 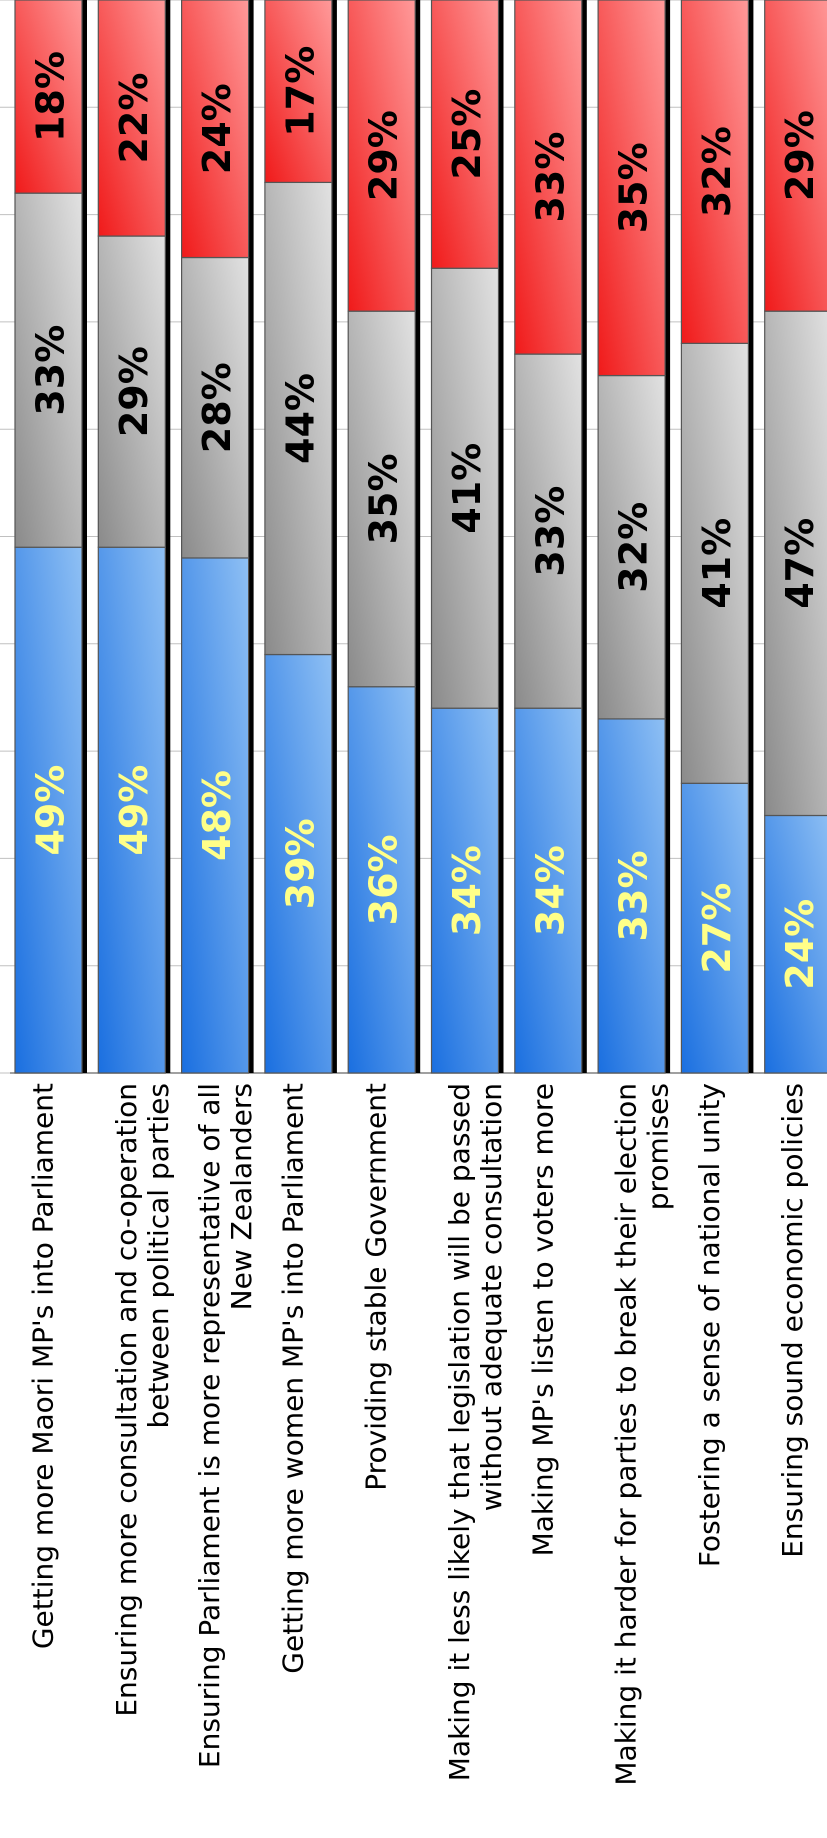 What do you see at coordinates (158, 1255) in the screenshot?
I see `category-label-line: between political parties` at bounding box center [158, 1255].